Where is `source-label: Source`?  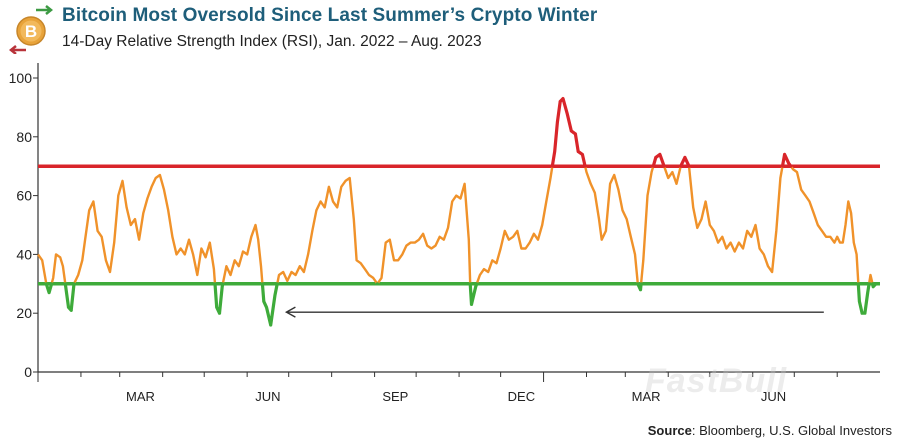
source-label: Source is located at coordinates (669, 430).